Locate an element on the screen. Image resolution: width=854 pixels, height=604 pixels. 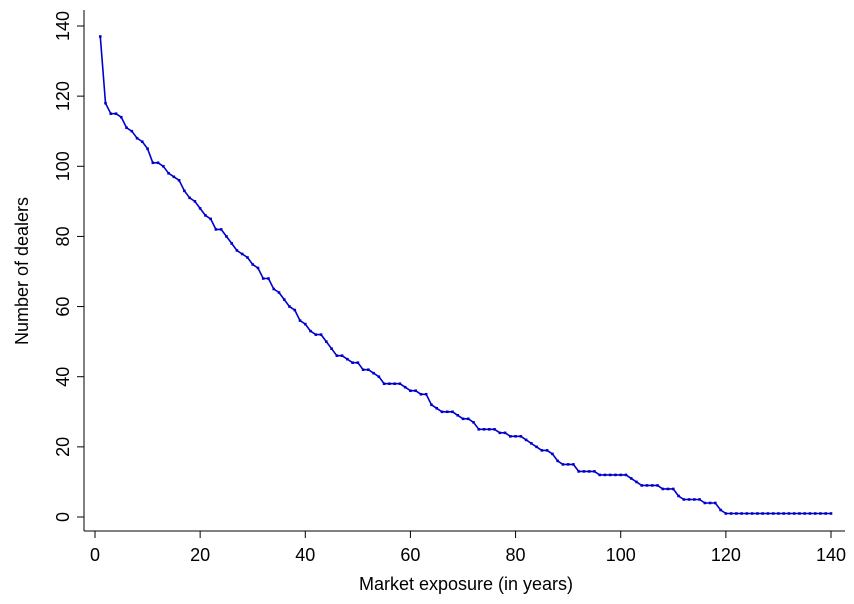
y-tick-label: 0 is located at coordinates (63, 517).